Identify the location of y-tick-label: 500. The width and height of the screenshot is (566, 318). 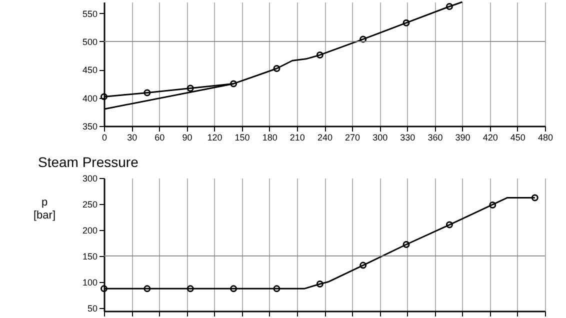
(90, 41).